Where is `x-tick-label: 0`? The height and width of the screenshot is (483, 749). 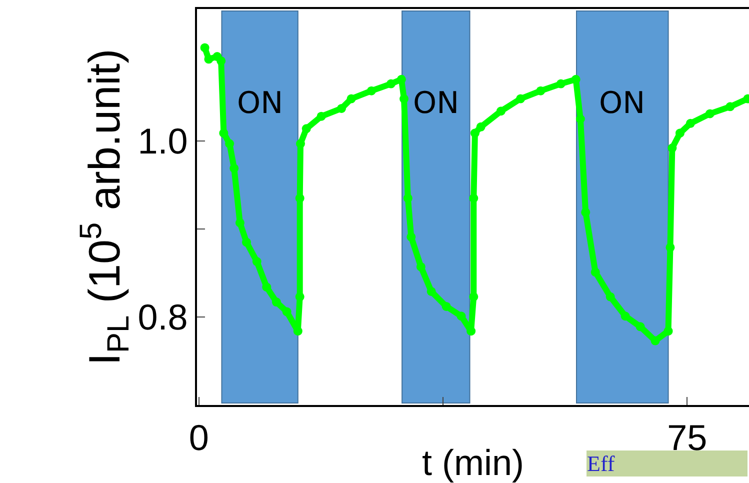
x-tick-label: 0 is located at coordinates (198, 437).